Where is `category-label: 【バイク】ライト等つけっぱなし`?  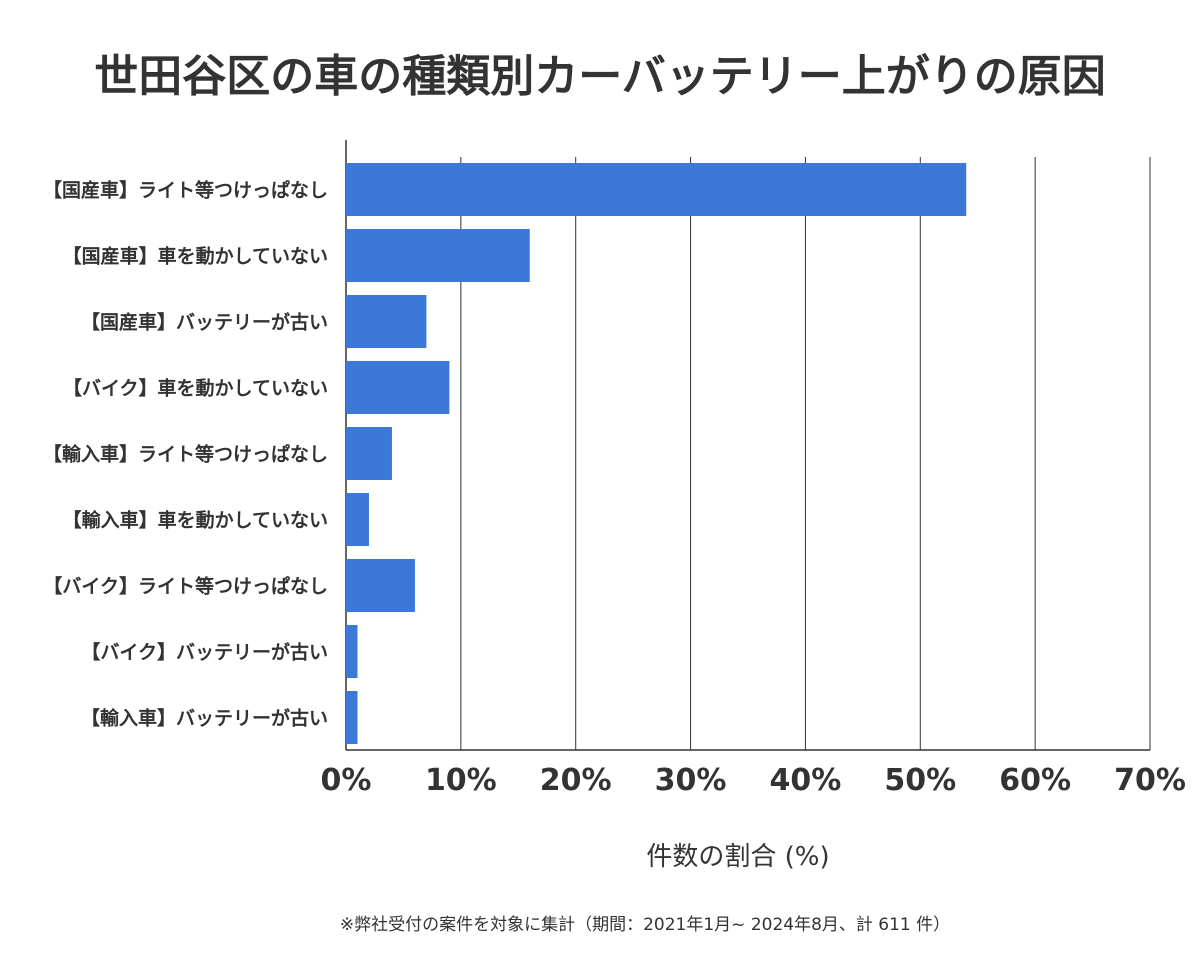
category-label: 【バイク】ライト等つけっぱなし is located at coordinates (185, 586).